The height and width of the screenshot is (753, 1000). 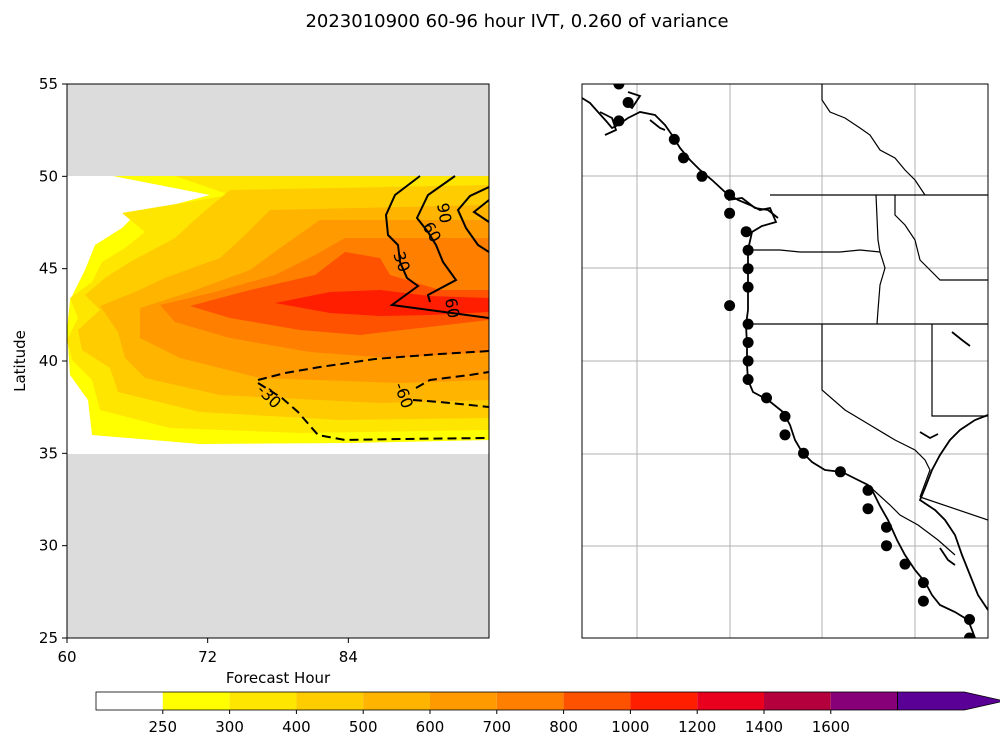 I want to click on y-tick-label: 40, so click(x=48, y=361).